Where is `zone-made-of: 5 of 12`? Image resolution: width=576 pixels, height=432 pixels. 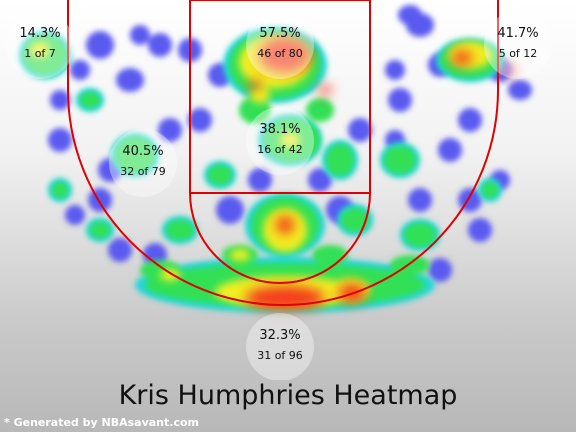 zone-made-of: 5 of 12 is located at coordinates (518, 53).